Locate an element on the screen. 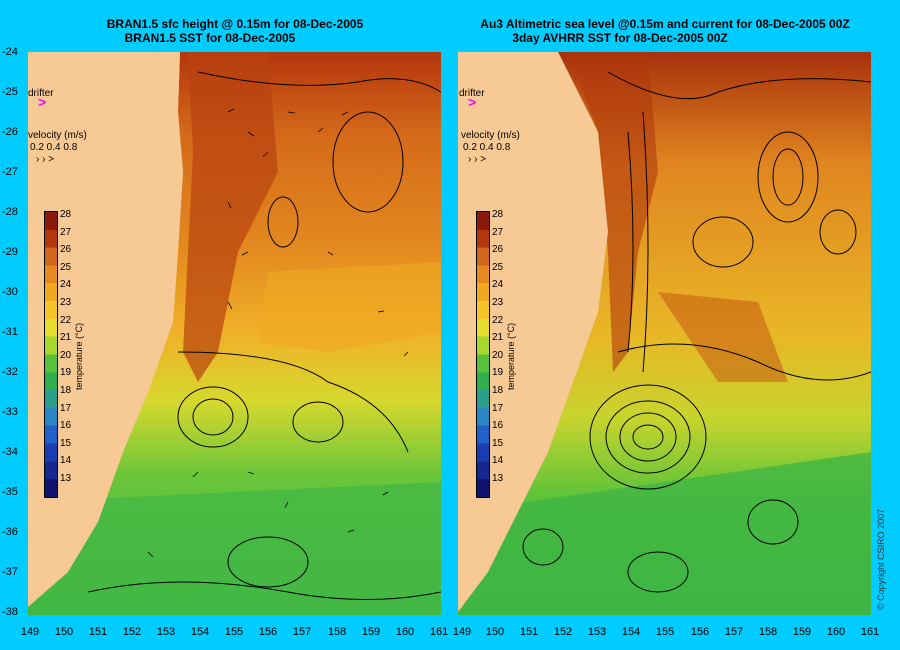 The height and width of the screenshot is (650, 900). y-tick: -31 is located at coordinates (10, 332).